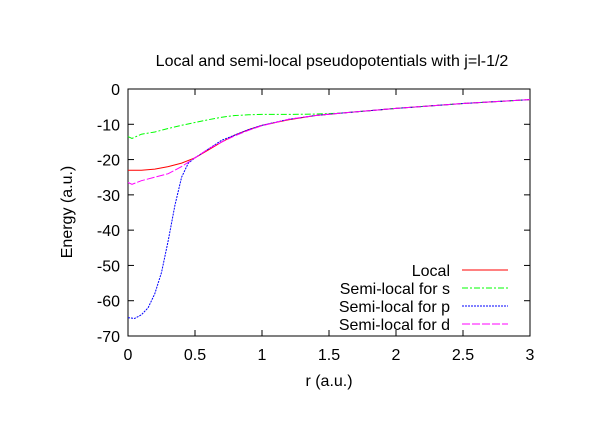  I want to click on x-axis-label: r (a.u.), so click(328, 381).